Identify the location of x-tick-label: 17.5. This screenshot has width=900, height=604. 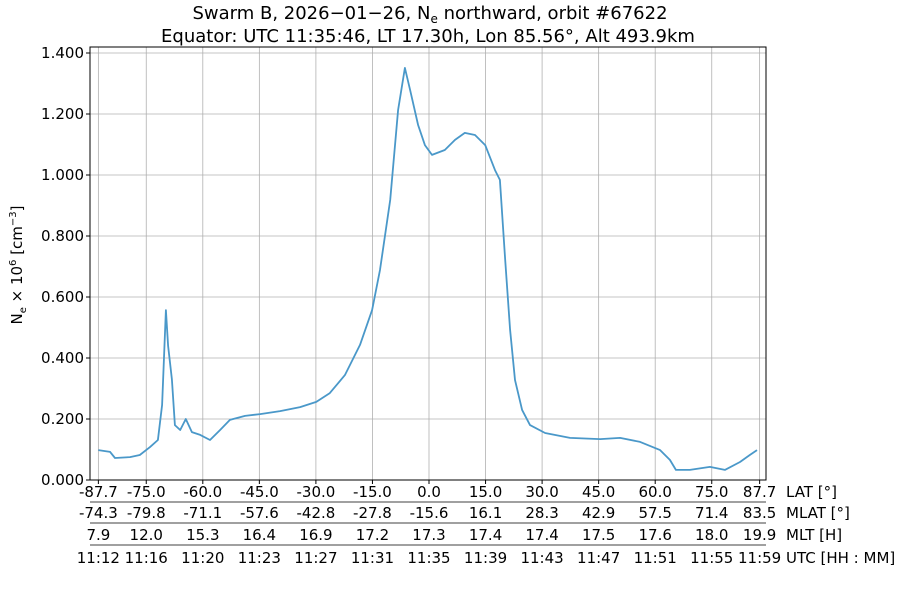
(598, 535).